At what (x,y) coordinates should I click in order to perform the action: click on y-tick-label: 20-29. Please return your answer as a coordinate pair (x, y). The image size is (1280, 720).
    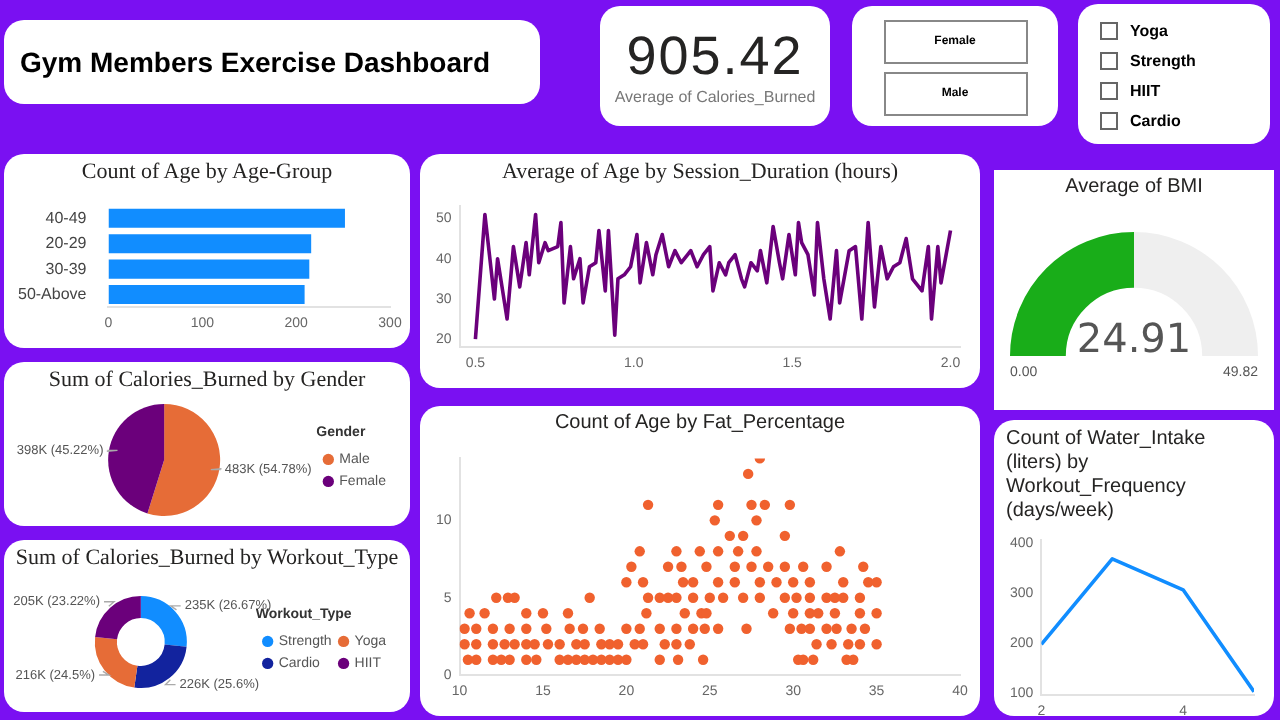
    Looking at the image, I should click on (66, 243).